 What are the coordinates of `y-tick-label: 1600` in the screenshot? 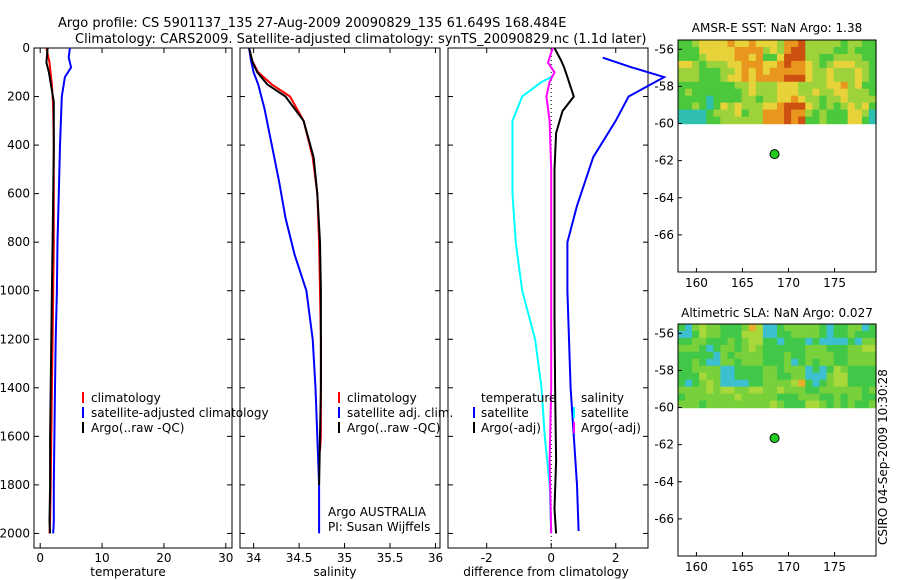 It's located at (15, 436).